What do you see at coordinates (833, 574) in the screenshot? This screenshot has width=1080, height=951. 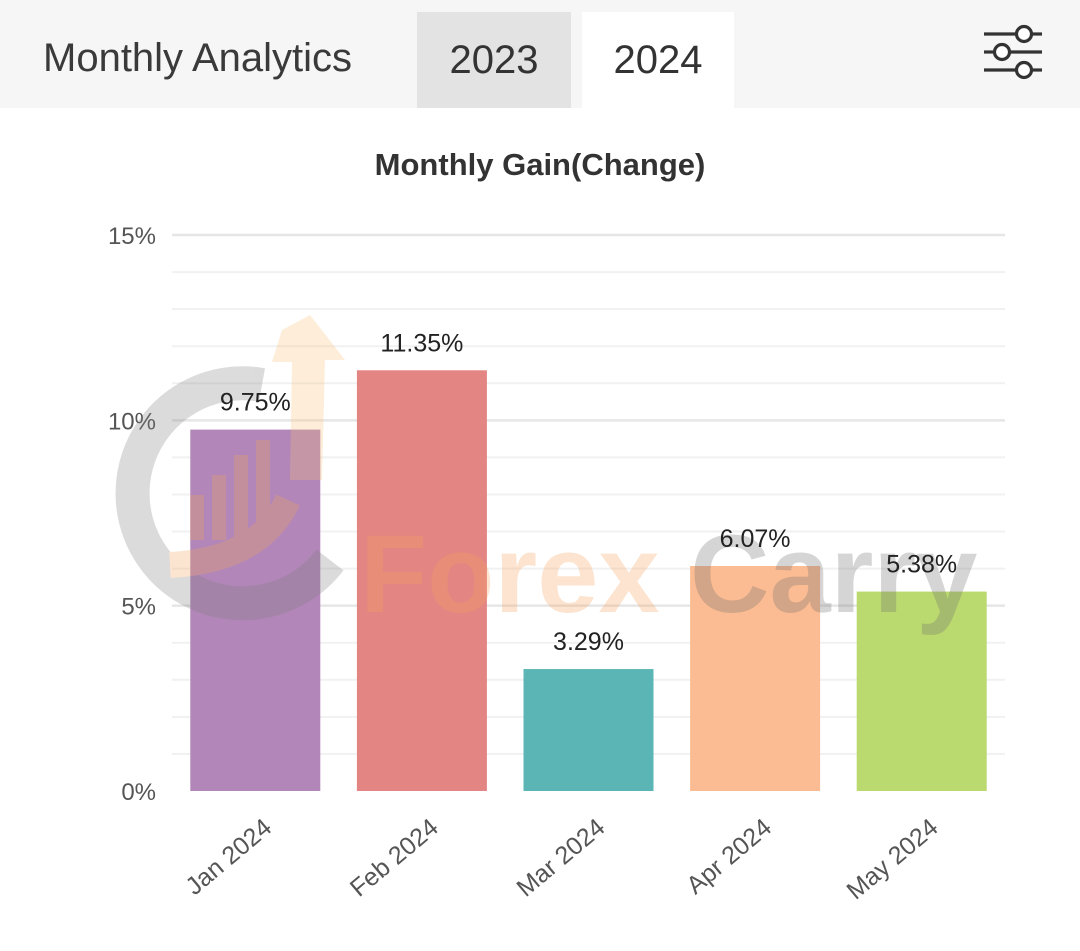 I see `watermark-text-carry: Carry` at bounding box center [833, 574].